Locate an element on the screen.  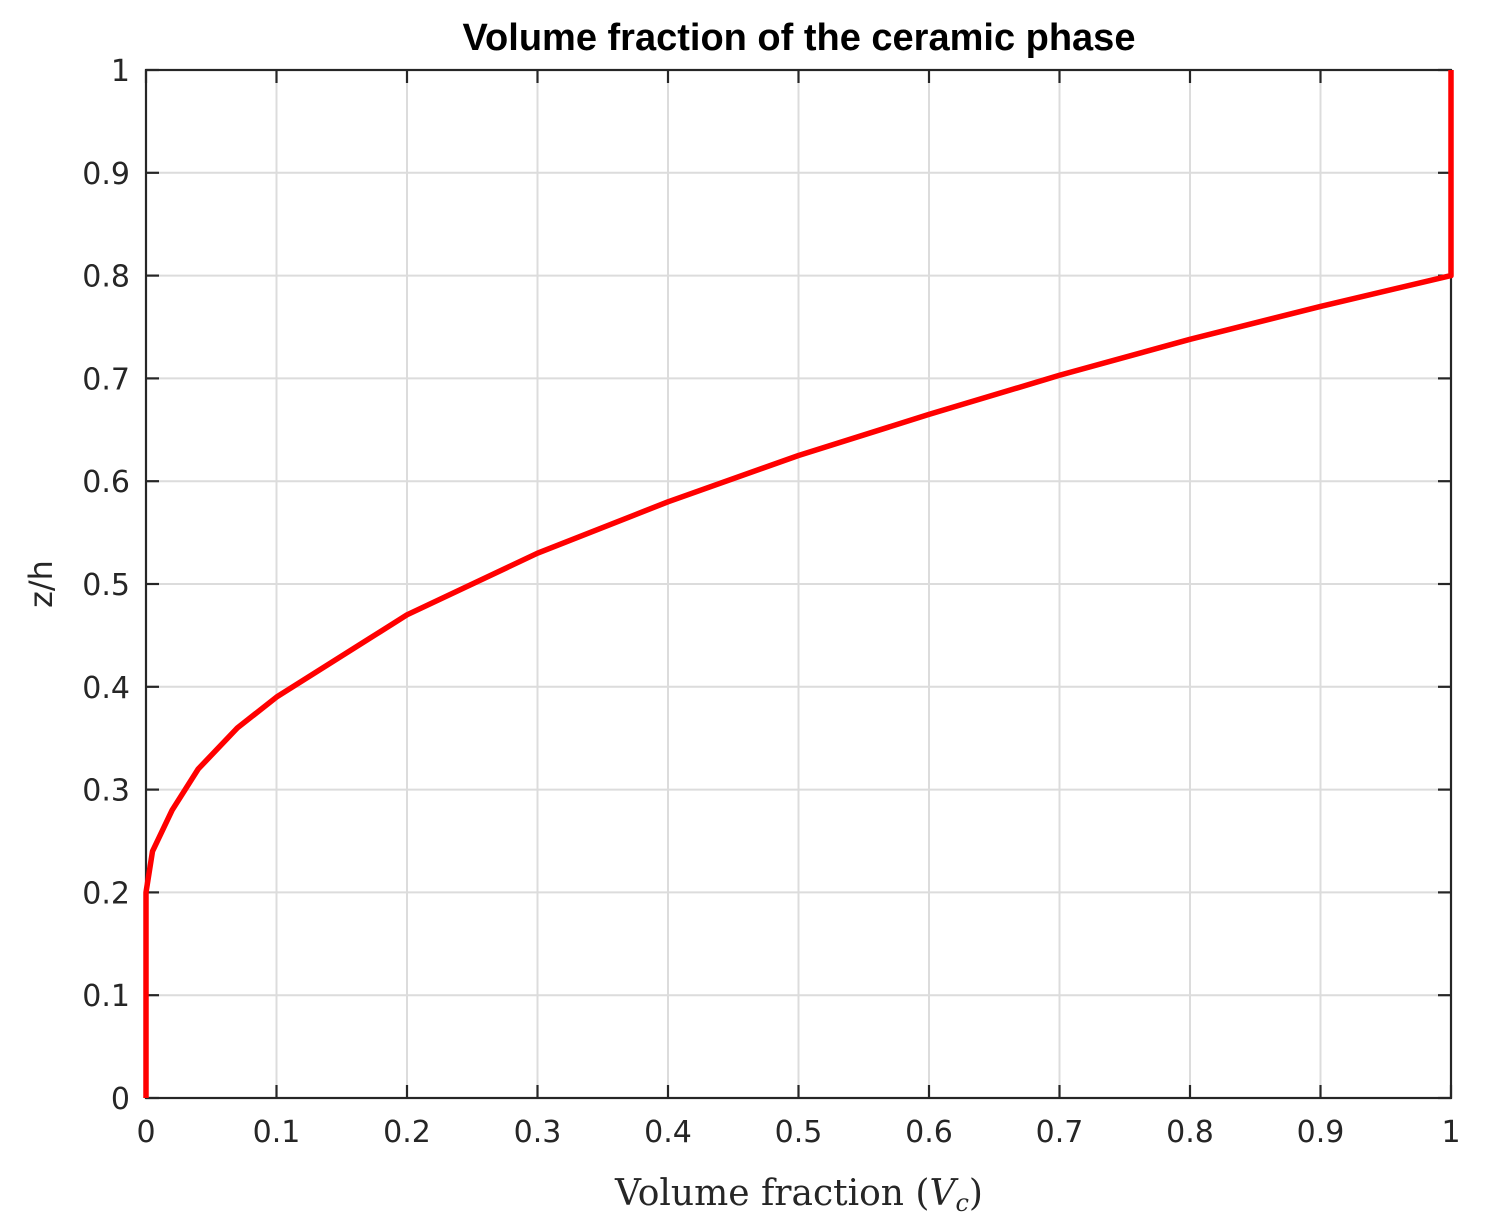
x-axis-label: Volume fraction (Vc) is located at coordinates (798, 1195).